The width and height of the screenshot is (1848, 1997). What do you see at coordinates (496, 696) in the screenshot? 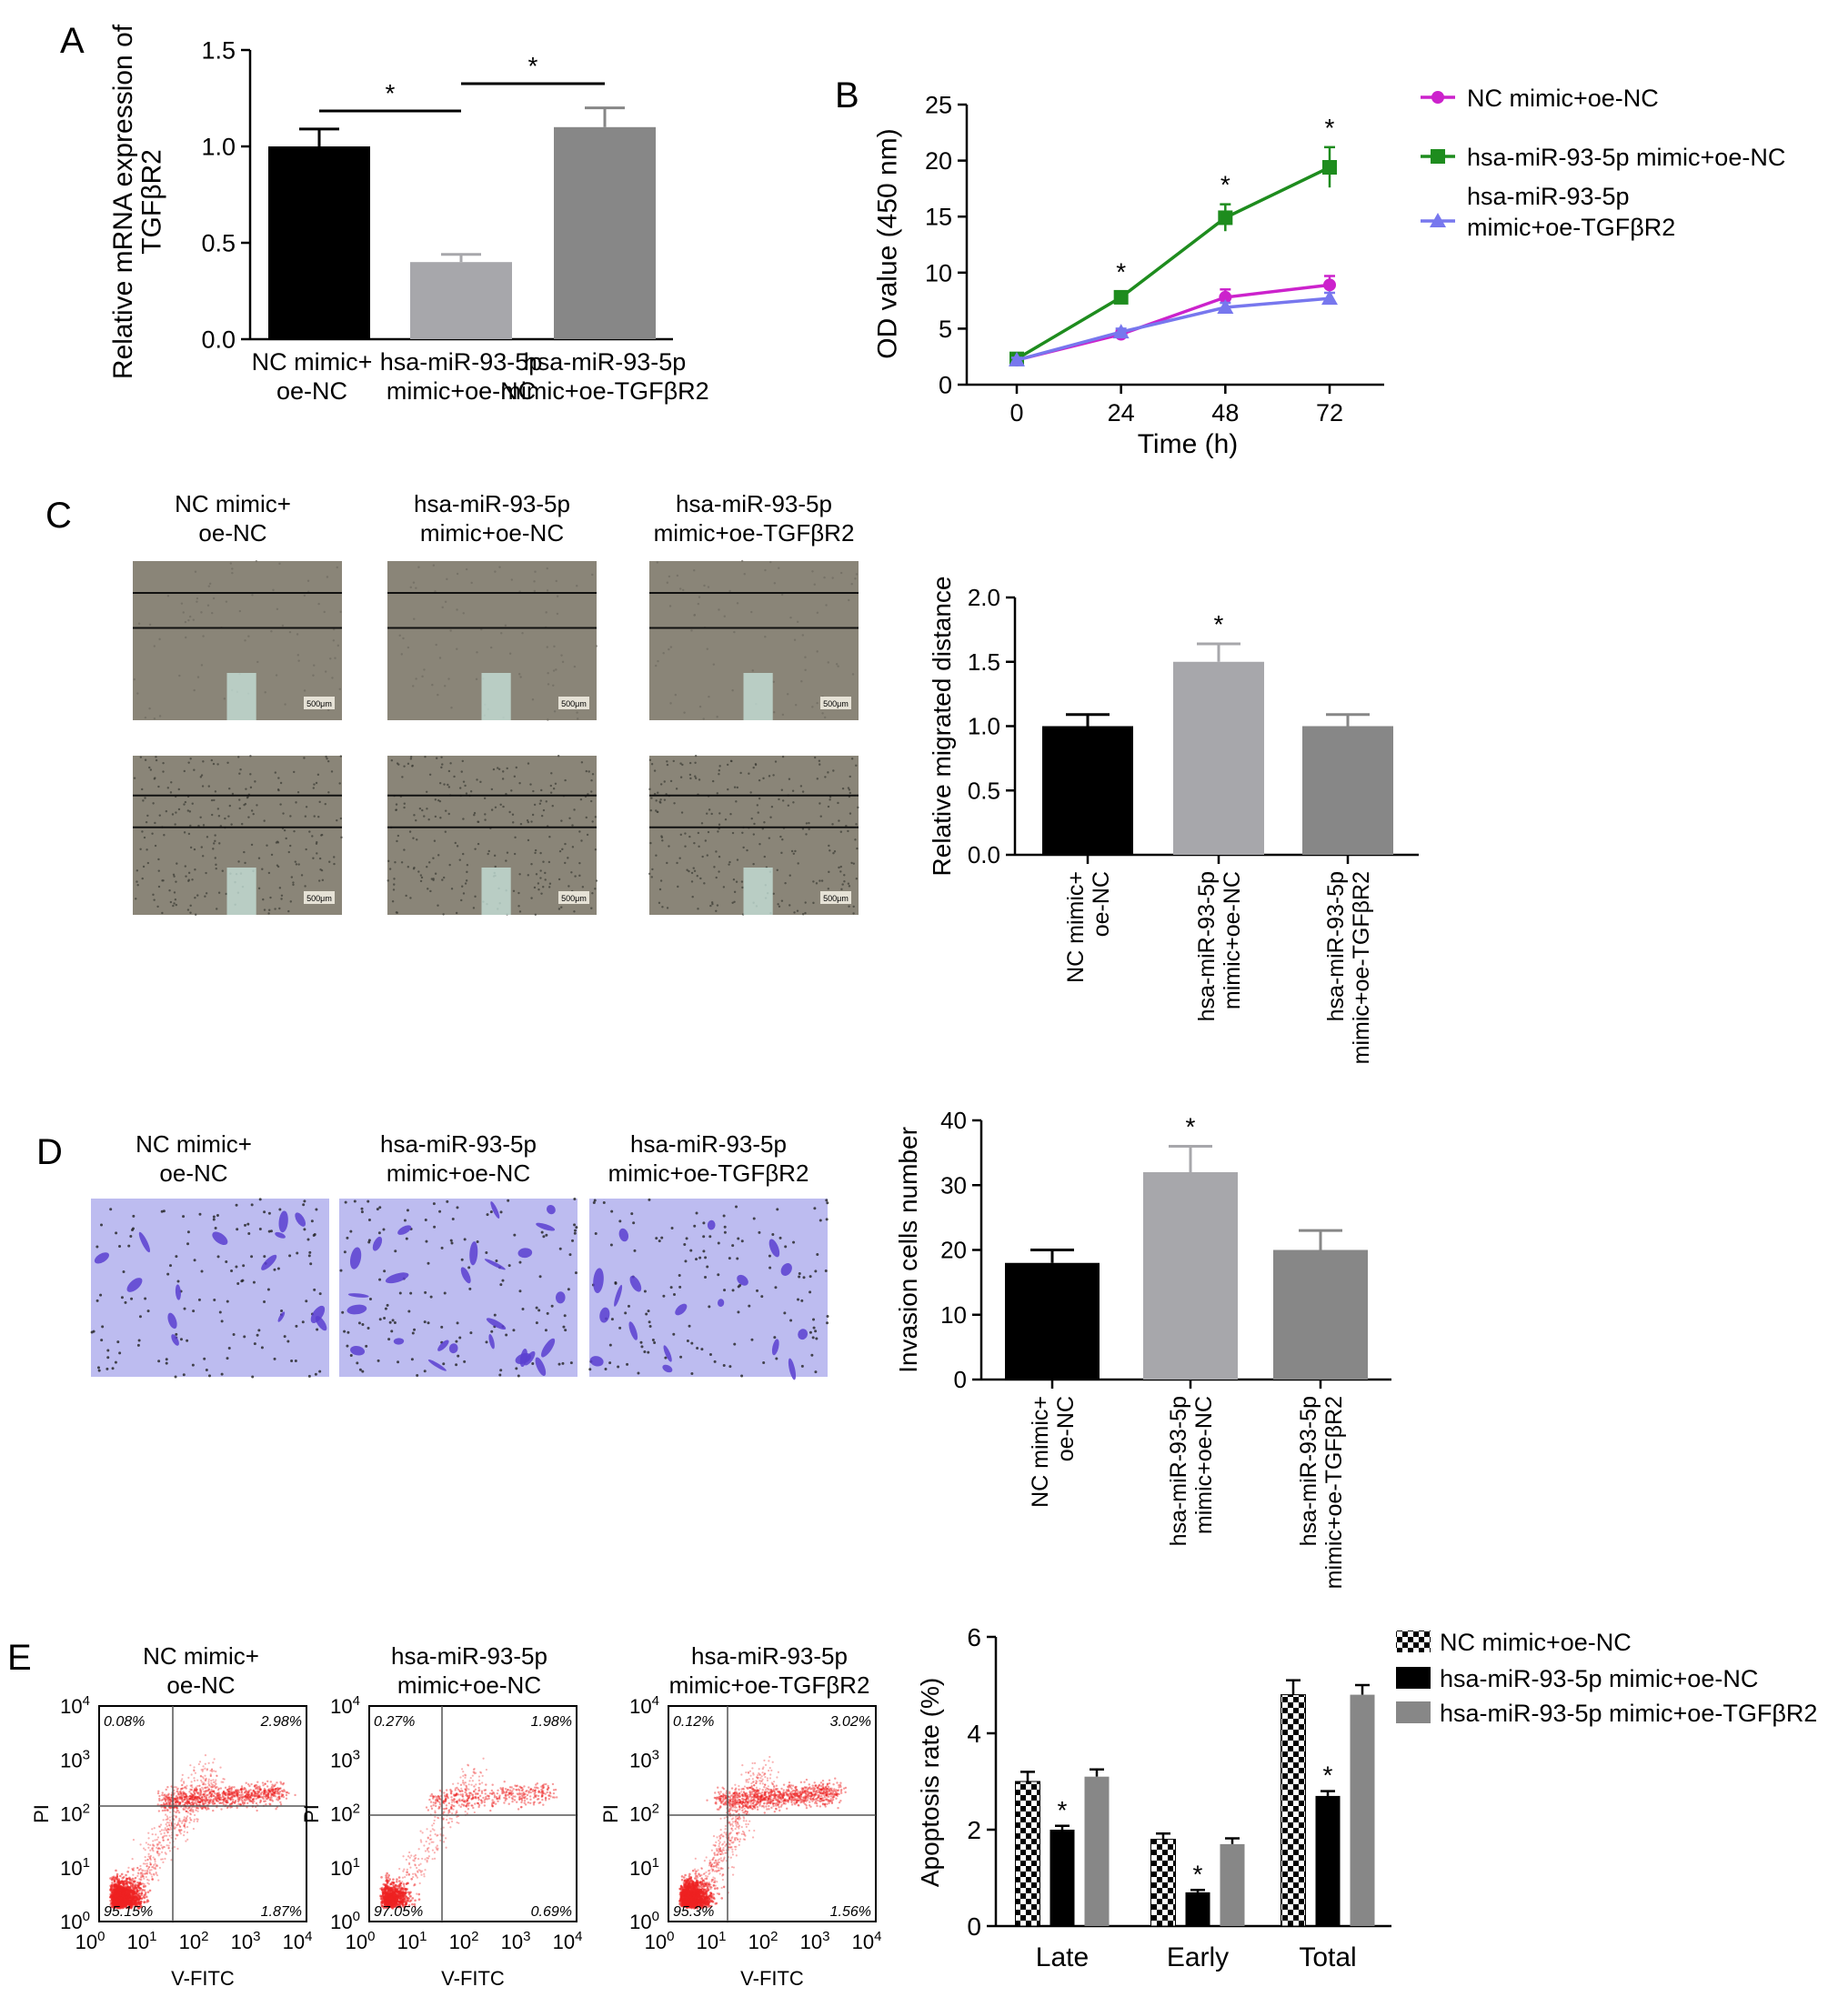
I see `c-light-reflection` at bounding box center [496, 696].